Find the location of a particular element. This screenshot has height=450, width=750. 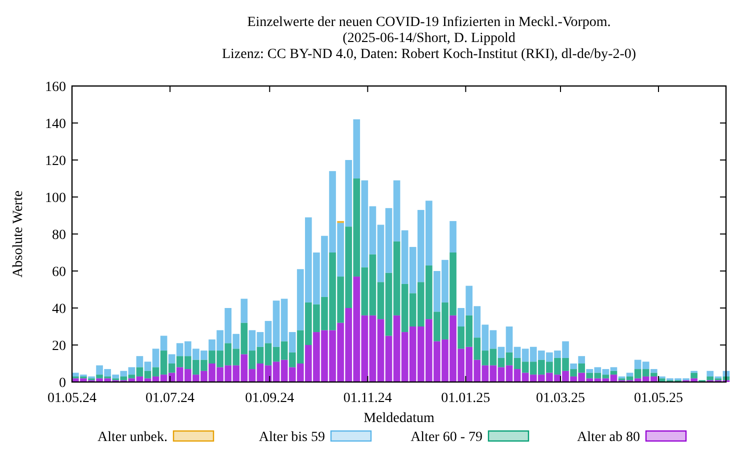

x-tick-label: 01.05.24 is located at coordinates (72, 398).